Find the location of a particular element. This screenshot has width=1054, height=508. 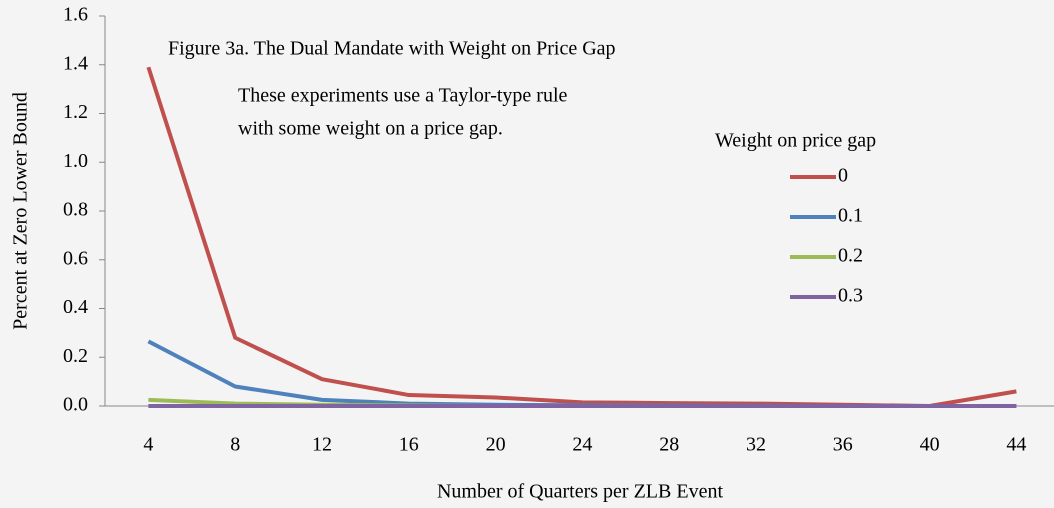

y-tick-label: 1.2 is located at coordinates (75, 112).